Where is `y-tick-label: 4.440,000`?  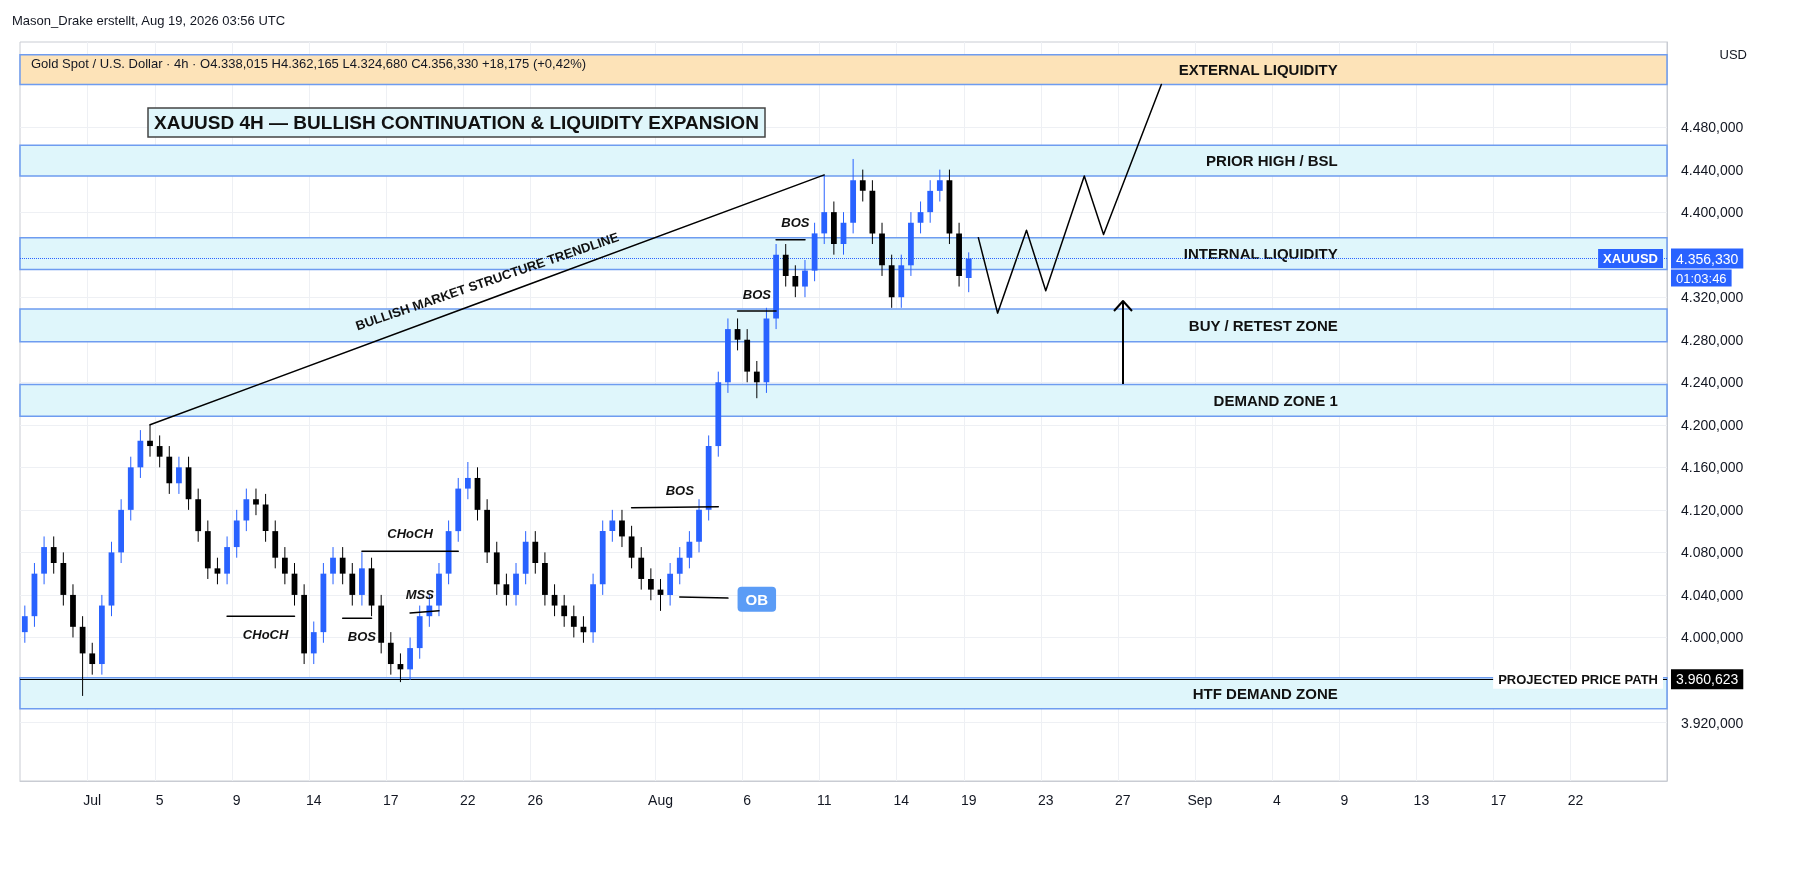 y-tick-label: 4.440,000 is located at coordinates (1712, 169).